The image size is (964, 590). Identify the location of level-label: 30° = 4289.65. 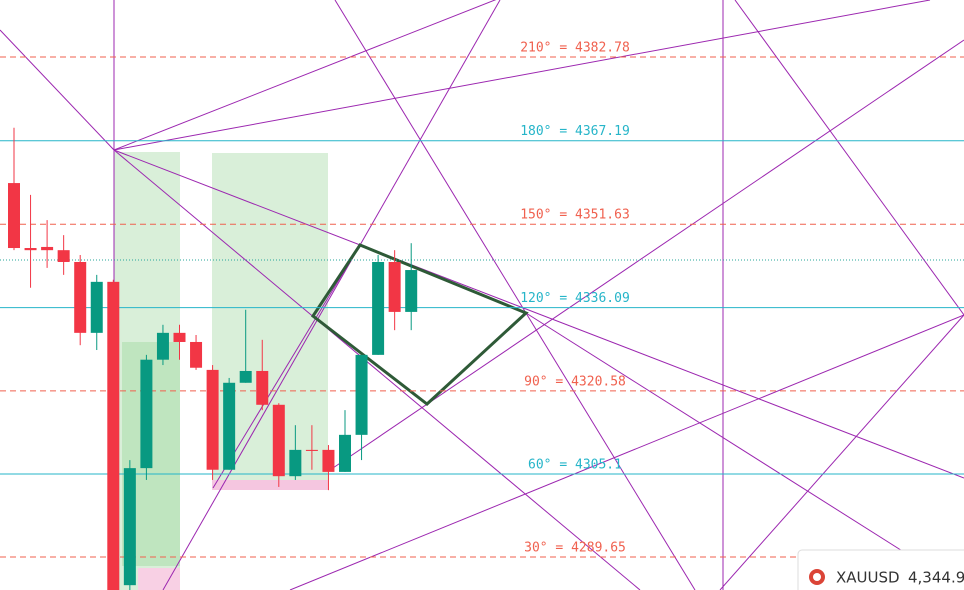
(575, 547).